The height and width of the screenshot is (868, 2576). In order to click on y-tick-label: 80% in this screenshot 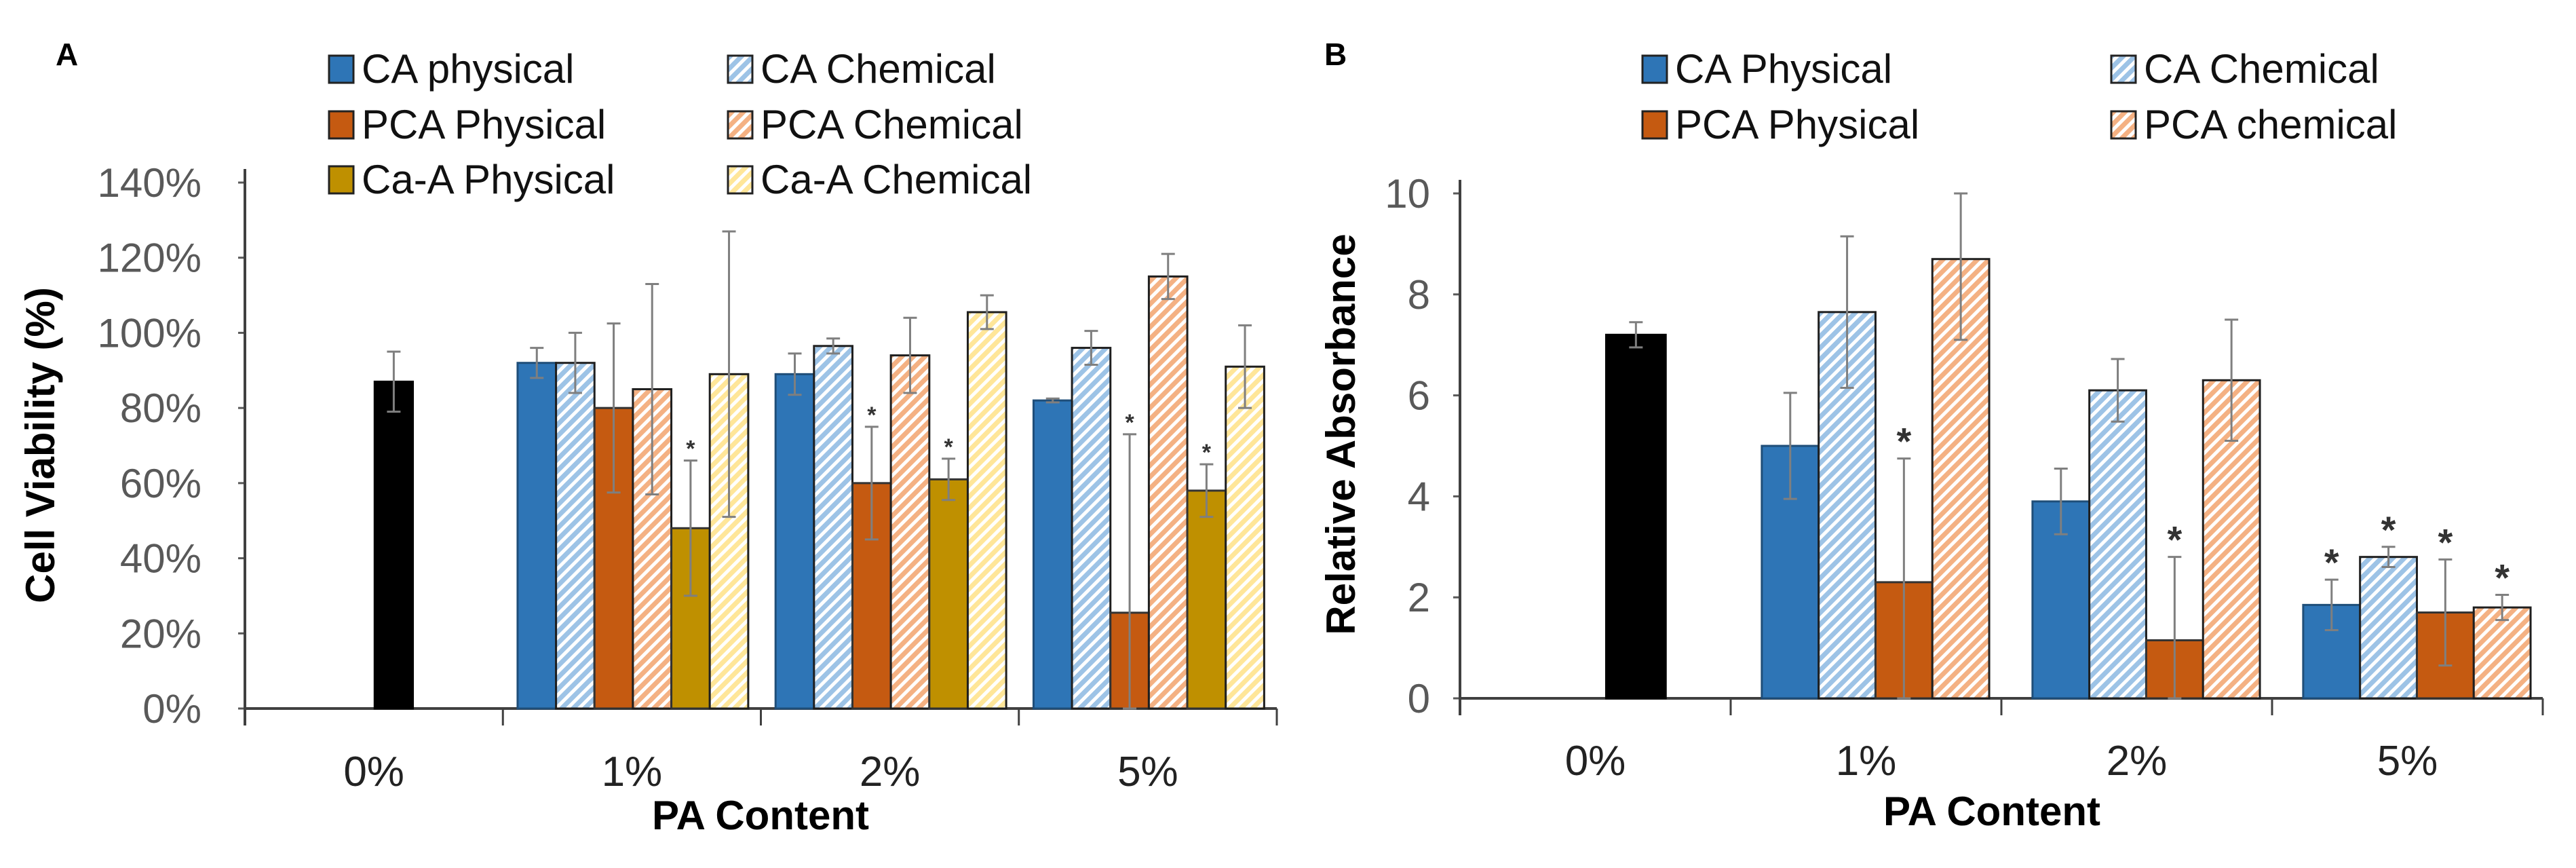, I will do `click(160, 408)`.